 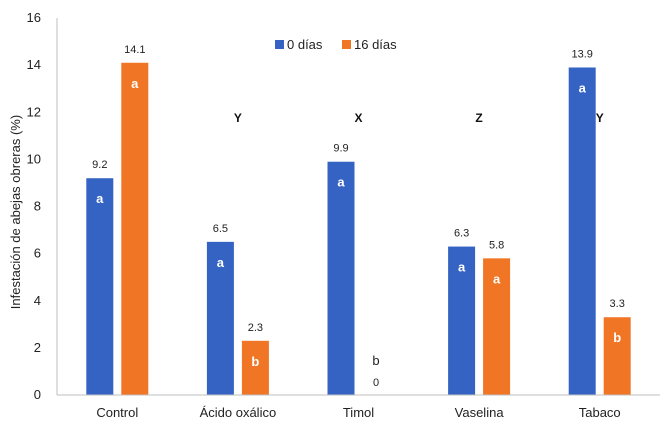 I want to click on category-label: Control, so click(x=117, y=412).